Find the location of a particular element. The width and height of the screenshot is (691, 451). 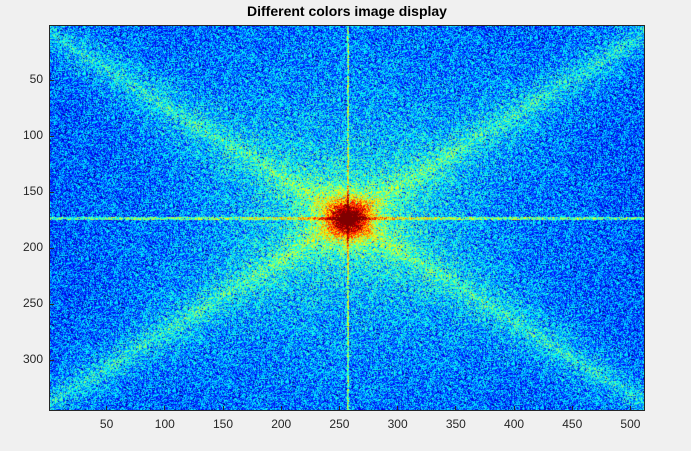

x-tick-label: 200 is located at coordinates (281, 424).